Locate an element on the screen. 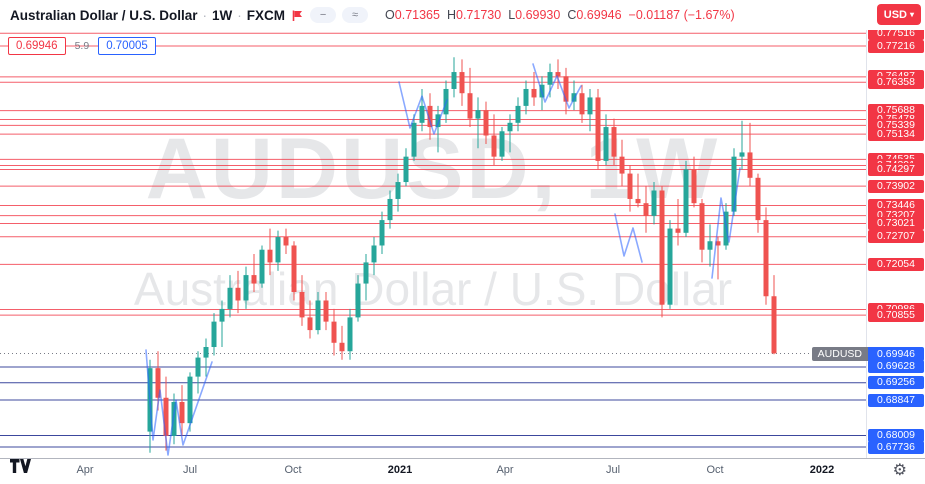  price-line-label: 0.72707 is located at coordinates (896, 237).